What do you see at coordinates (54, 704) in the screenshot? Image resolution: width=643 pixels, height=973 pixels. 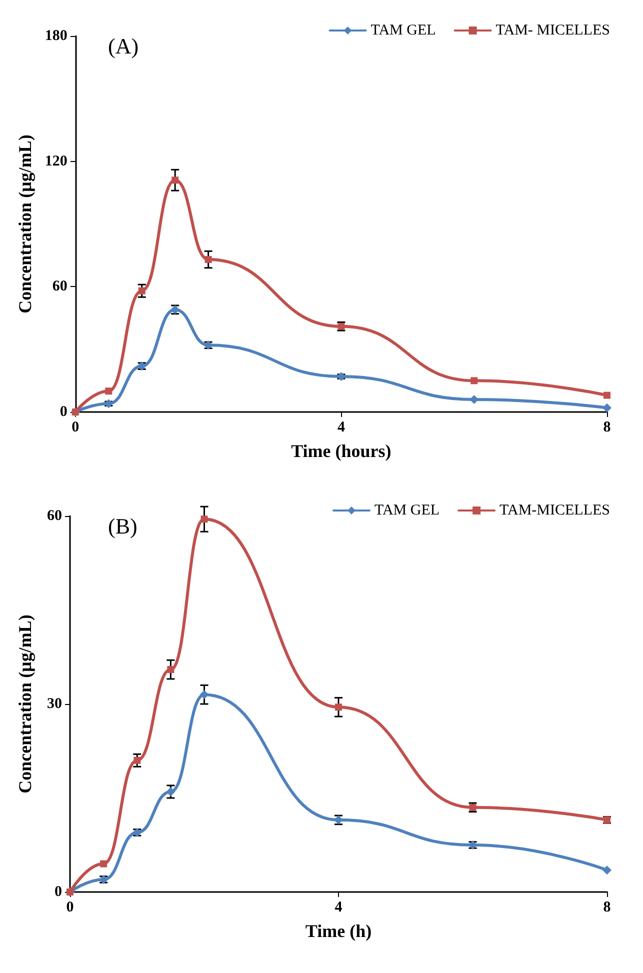 I see `y-tick-label: 30` at bounding box center [54, 704].